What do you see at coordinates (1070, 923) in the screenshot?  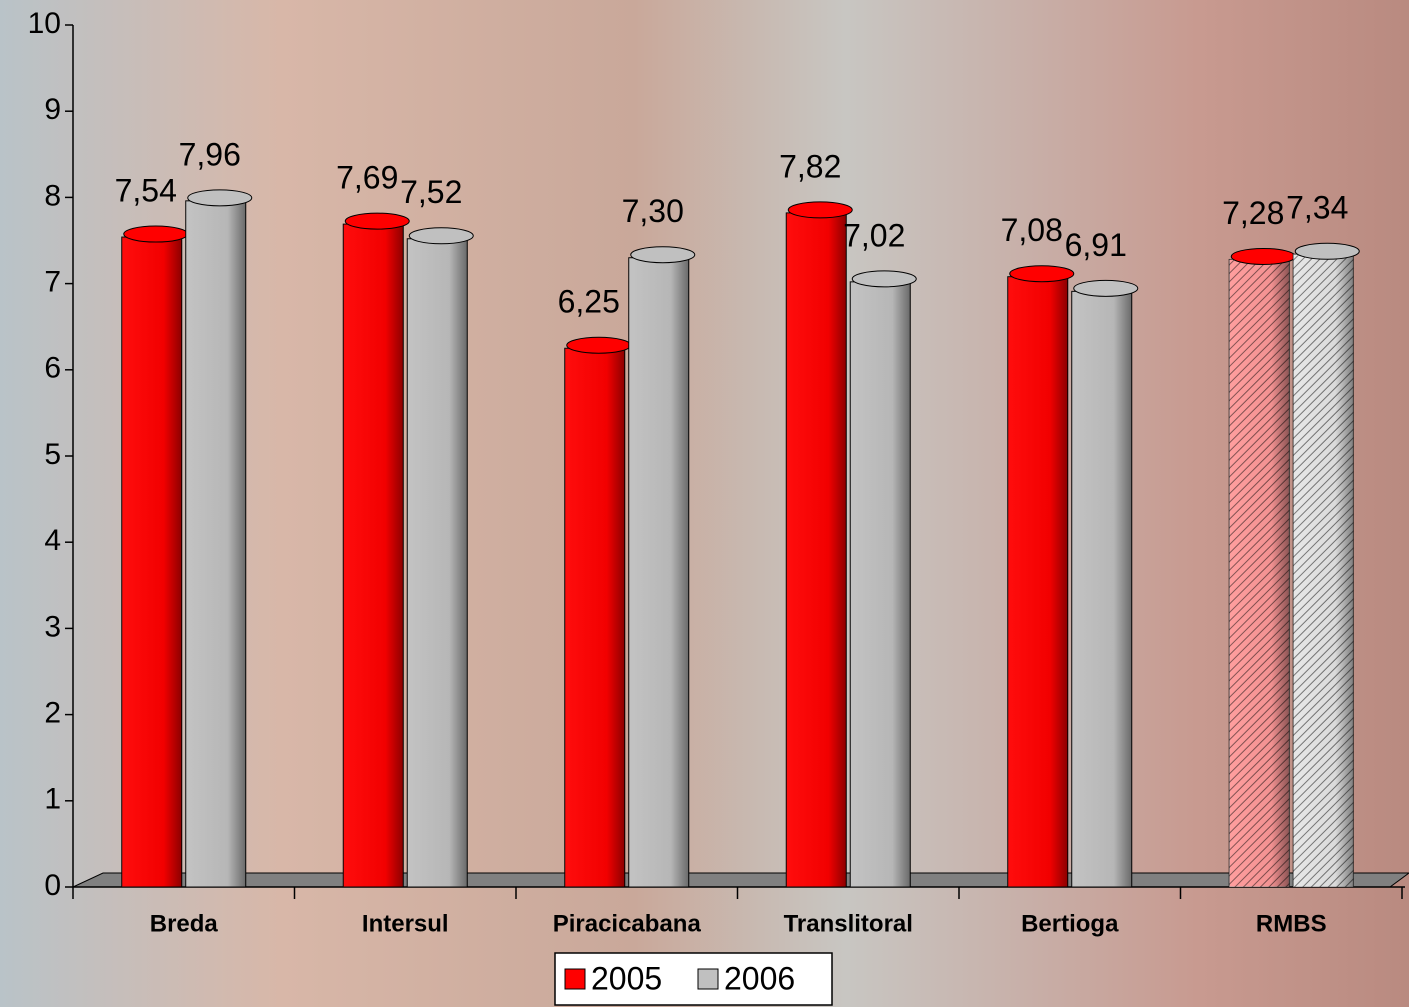 I see `x-tick-label: Bertioga` at bounding box center [1070, 923].